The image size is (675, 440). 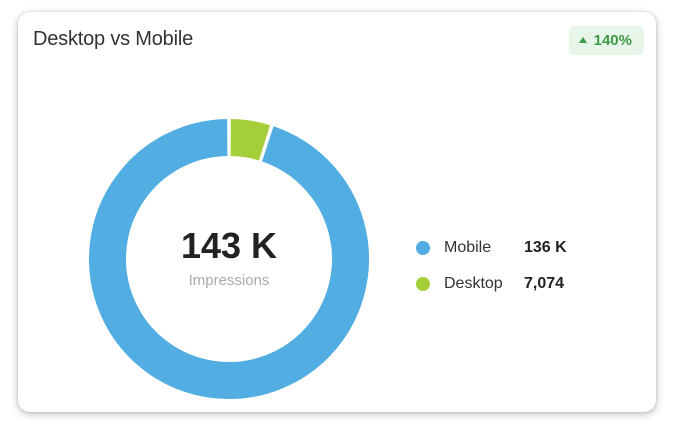 I want to click on donut-center-value: 143 K, so click(x=229, y=245).